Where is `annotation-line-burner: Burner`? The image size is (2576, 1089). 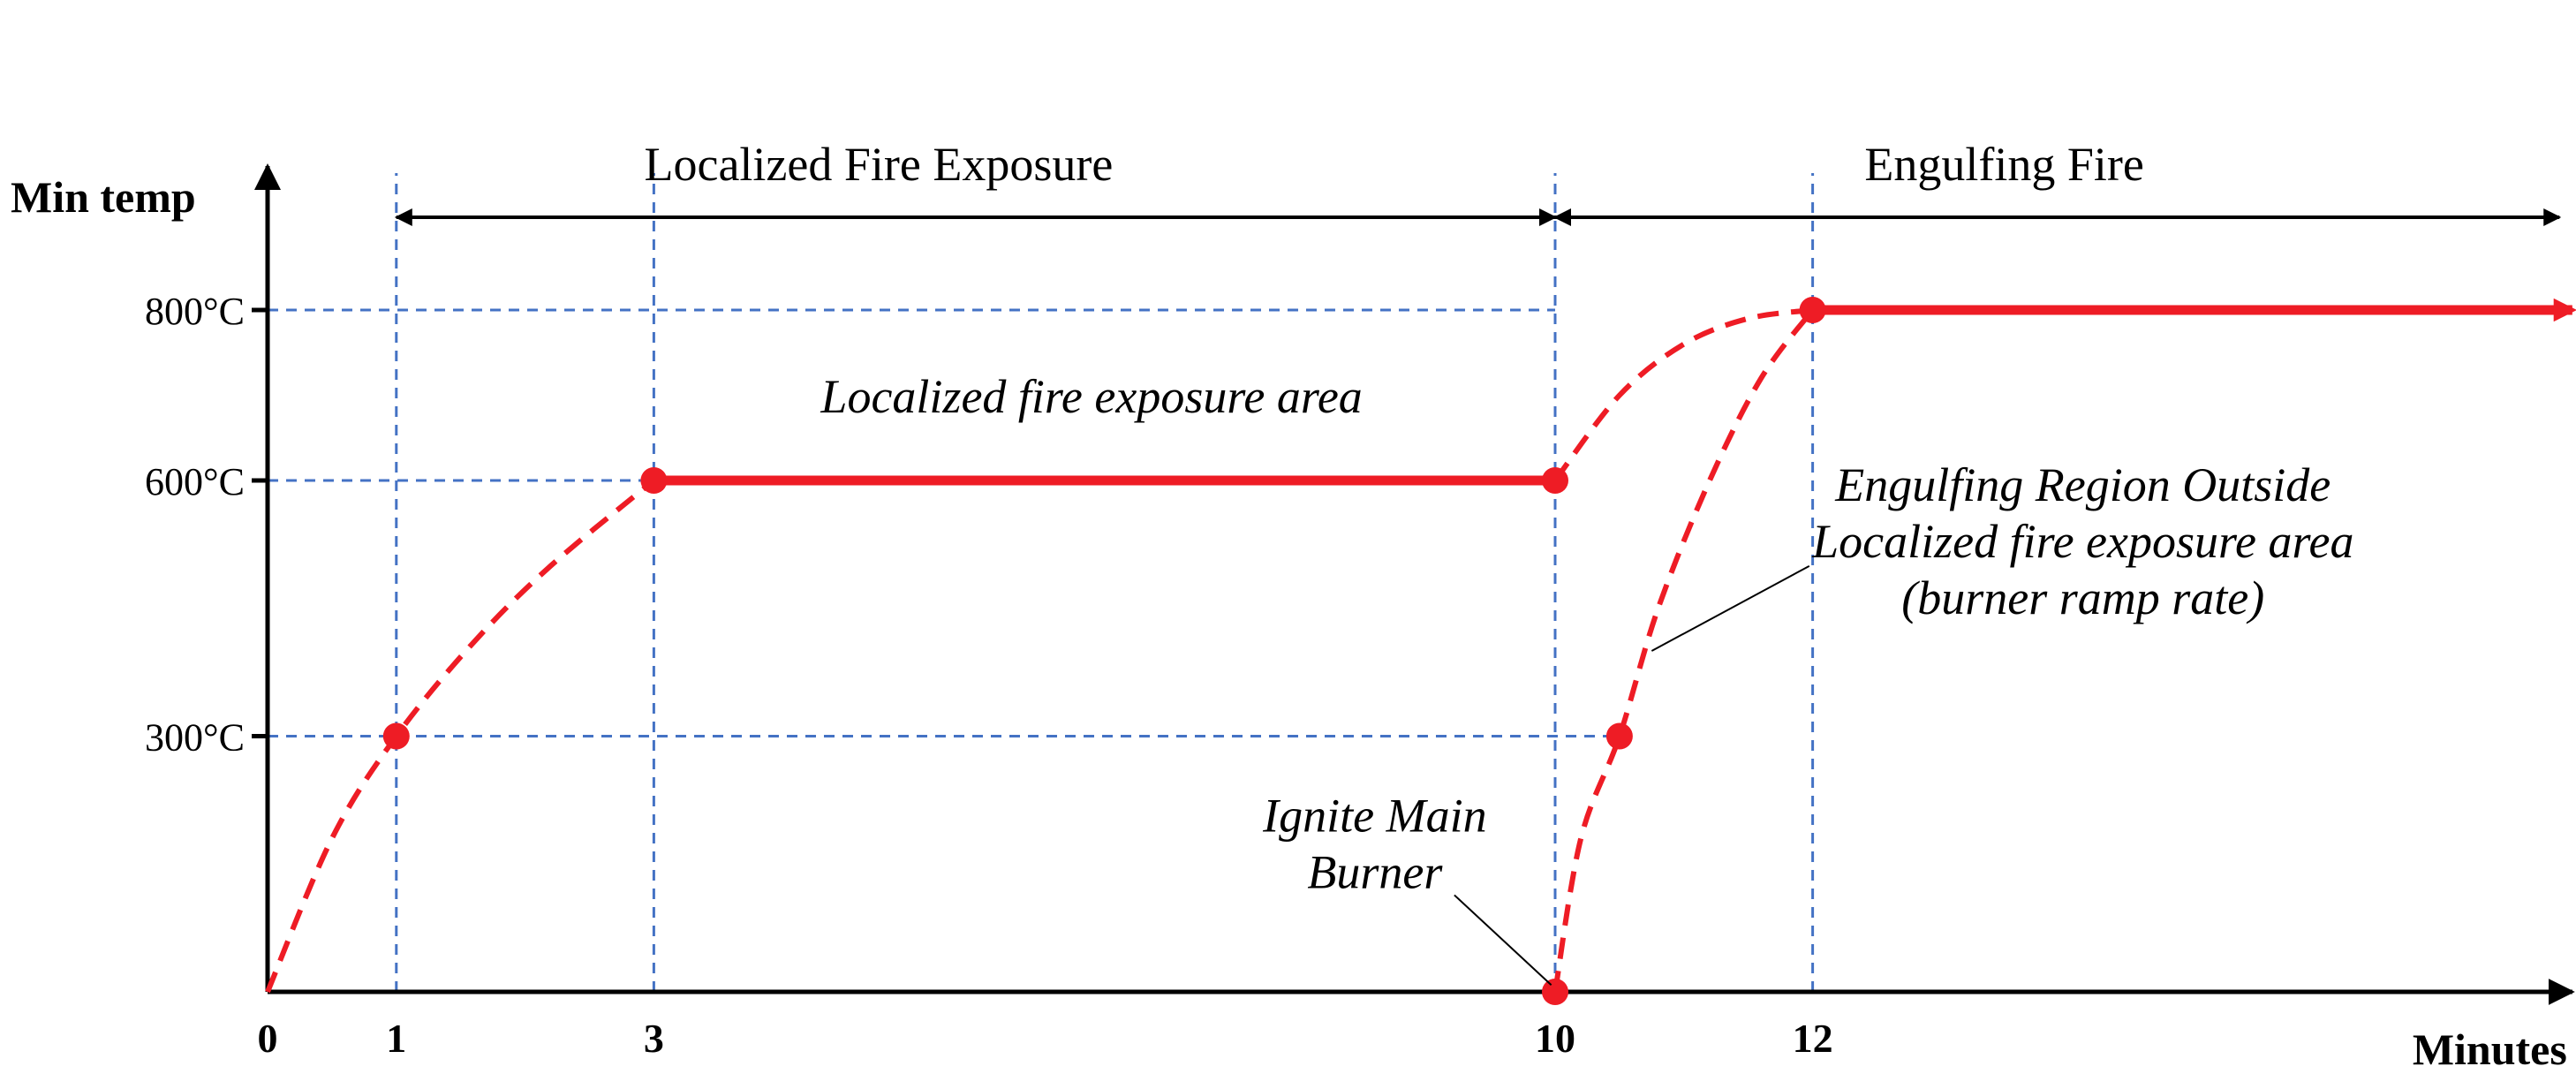
annotation-line-burner: Burner is located at coordinates (1375, 872).